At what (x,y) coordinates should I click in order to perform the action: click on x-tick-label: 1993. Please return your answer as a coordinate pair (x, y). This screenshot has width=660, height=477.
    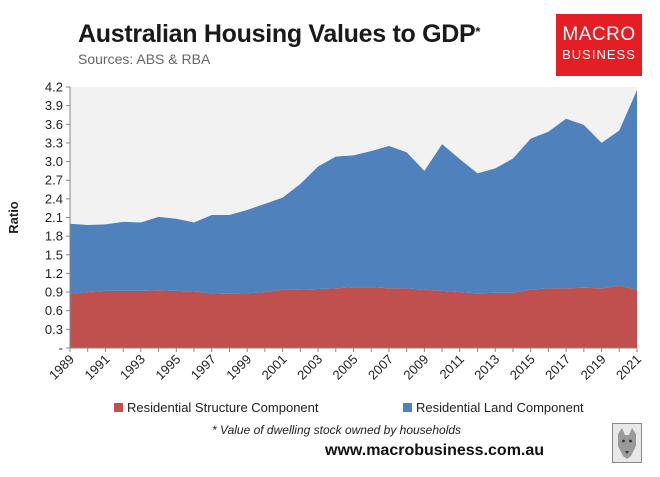
    Looking at the image, I should click on (132, 367).